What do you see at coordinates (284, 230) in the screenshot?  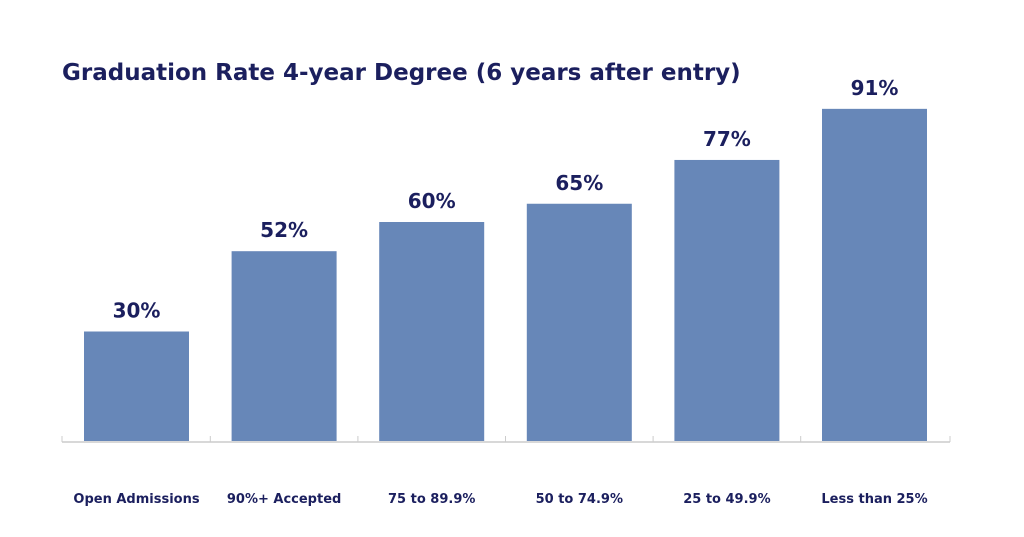 I see `data-label: 52%` at bounding box center [284, 230].